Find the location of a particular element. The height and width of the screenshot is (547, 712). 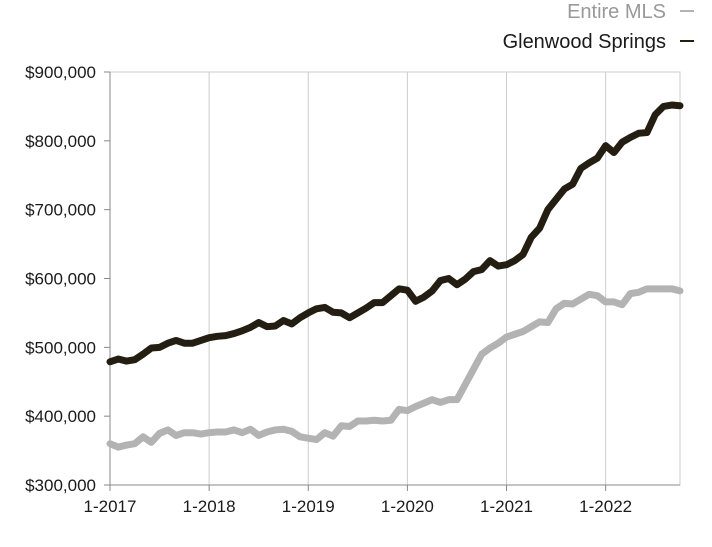

y-tick-label: $400,000 is located at coordinates (60, 416).